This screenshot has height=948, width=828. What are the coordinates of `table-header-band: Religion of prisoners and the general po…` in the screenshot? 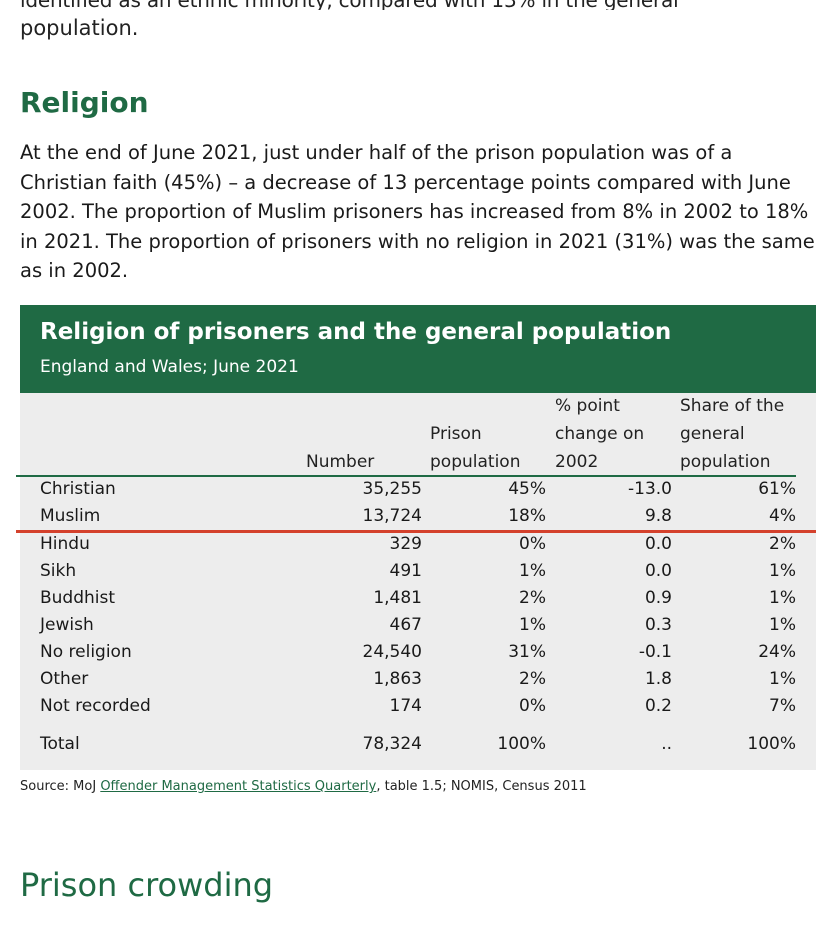 It's located at (418, 349).